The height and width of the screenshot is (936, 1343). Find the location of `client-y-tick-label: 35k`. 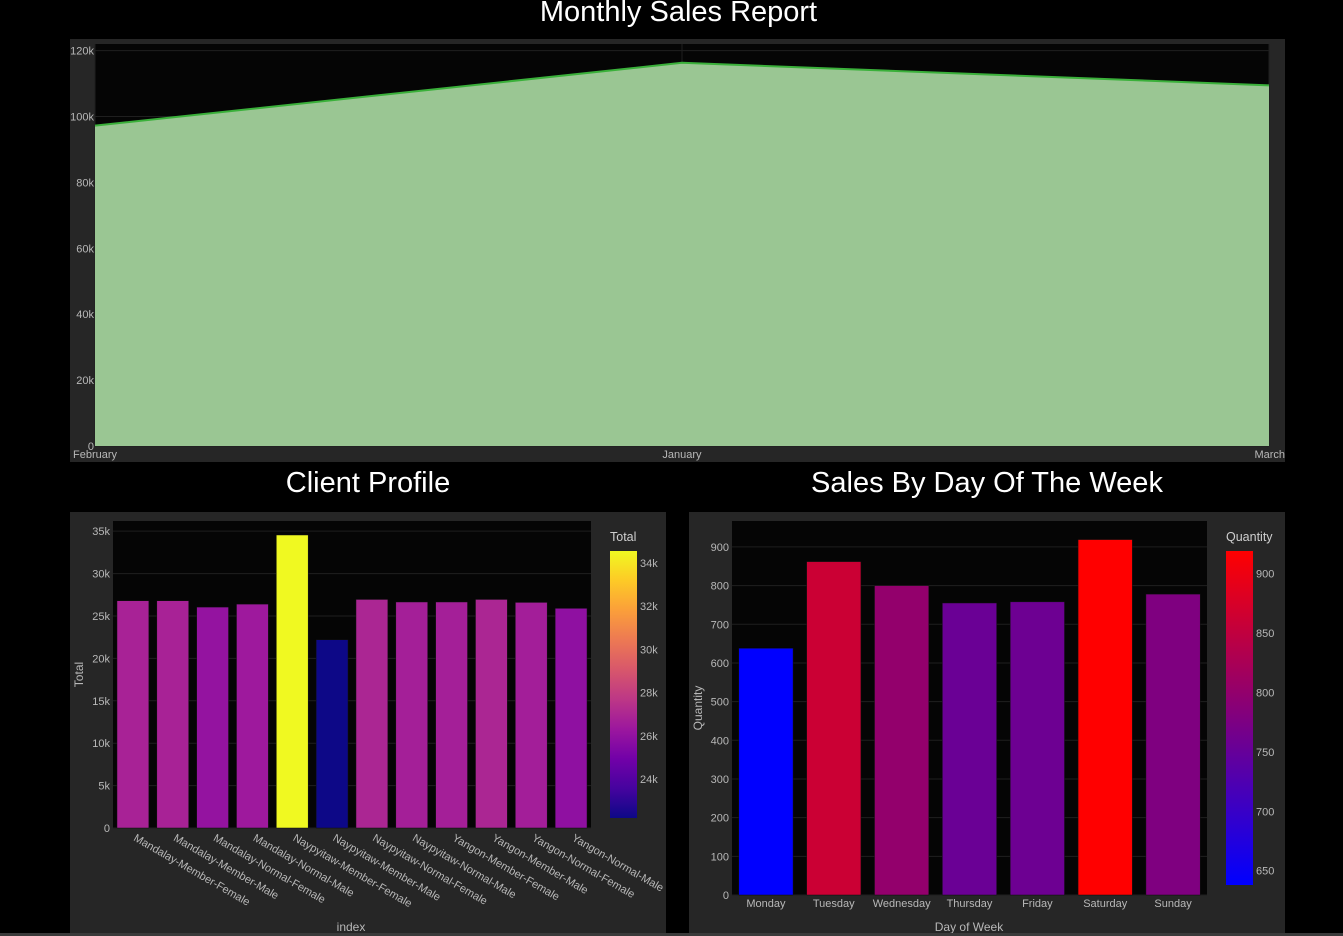

client-y-tick-label: 35k is located at coordinates (101, 532).